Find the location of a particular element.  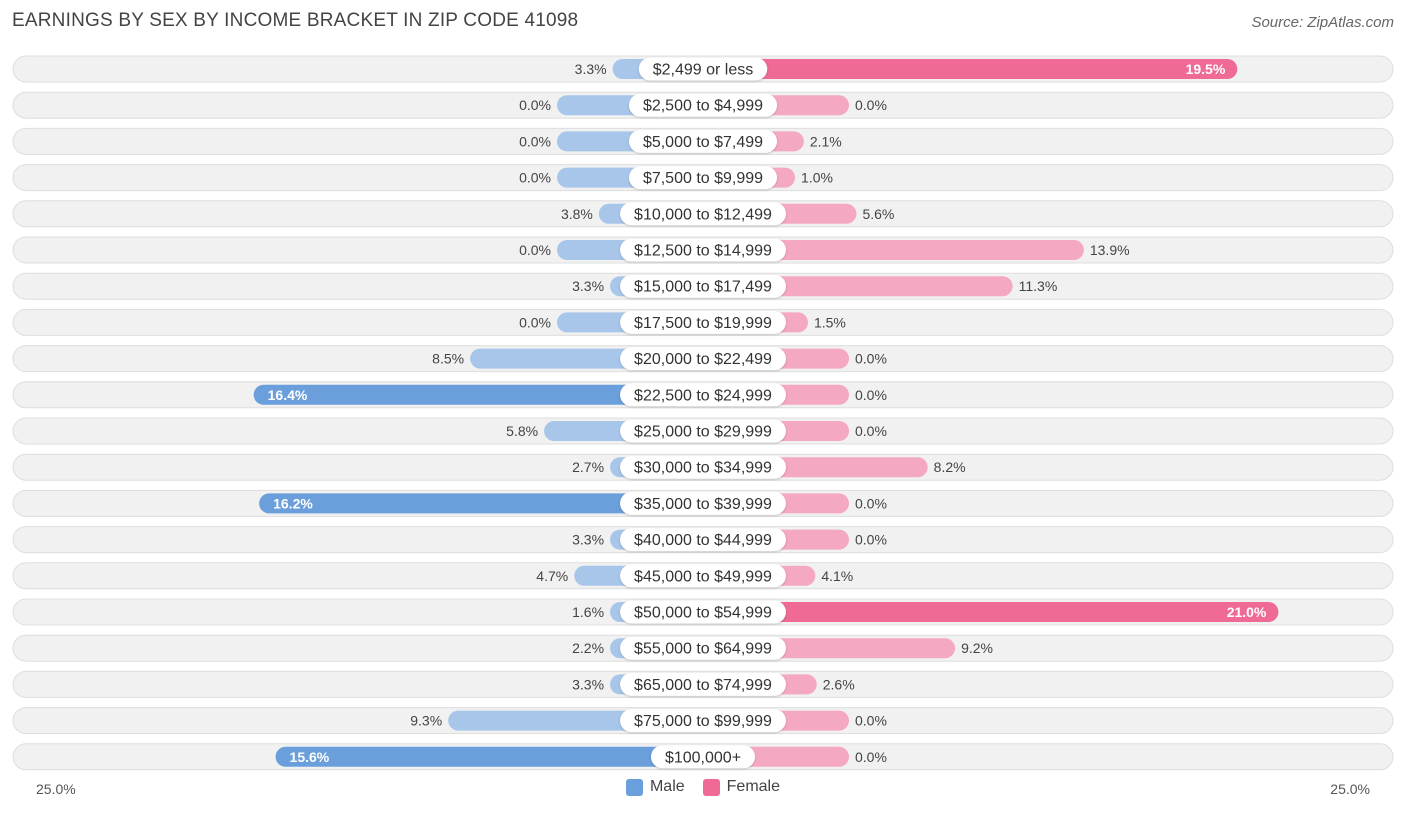

value-label-male: 16.4% is located at coordinates (288, 395).